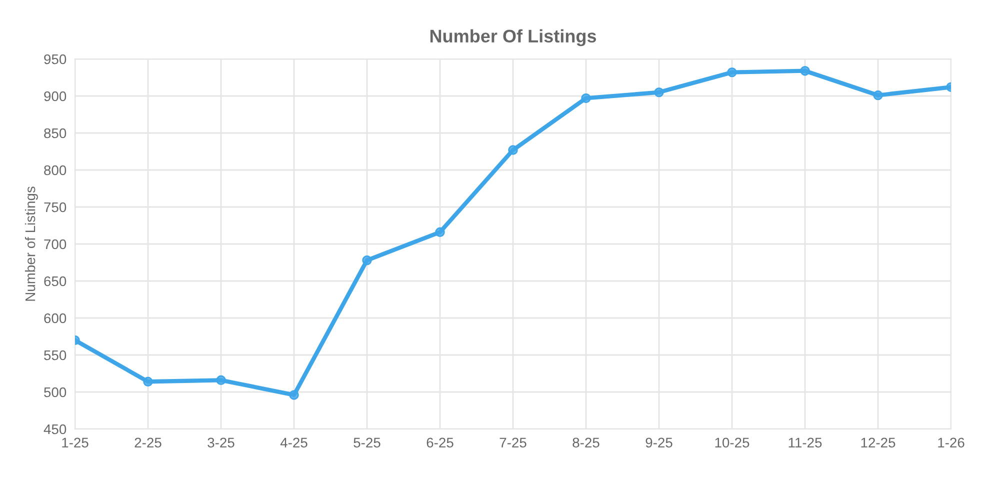 This screenshot has height=478, width=984. I want to click on x-tick-label: 6-25, so click(440, 443).